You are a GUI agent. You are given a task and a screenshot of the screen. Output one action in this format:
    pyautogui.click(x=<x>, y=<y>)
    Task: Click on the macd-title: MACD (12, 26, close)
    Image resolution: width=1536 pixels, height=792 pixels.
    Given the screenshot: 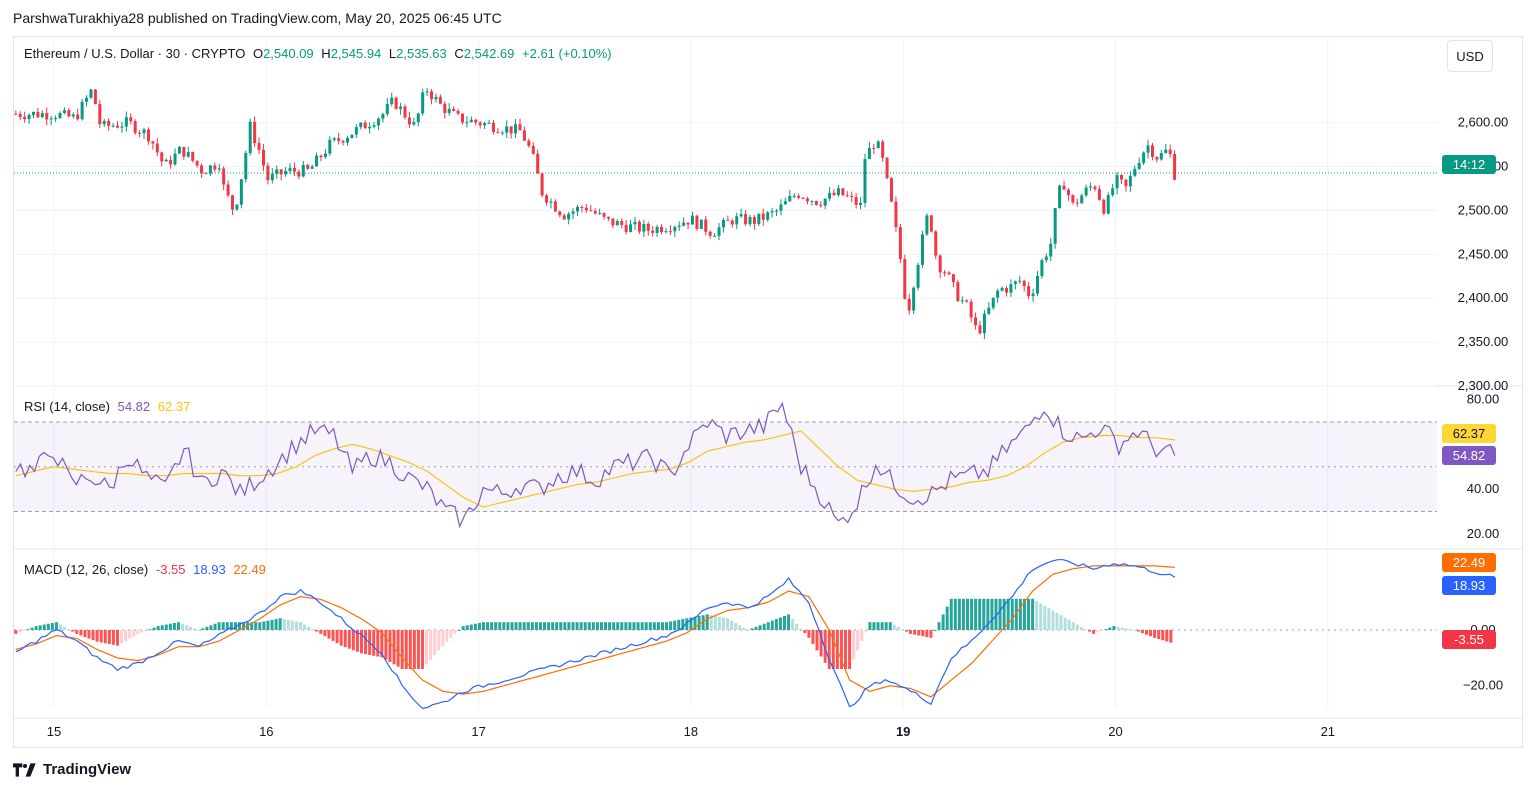 What is the action you would take?
    pyautogui.click(x=86, y=569)
    